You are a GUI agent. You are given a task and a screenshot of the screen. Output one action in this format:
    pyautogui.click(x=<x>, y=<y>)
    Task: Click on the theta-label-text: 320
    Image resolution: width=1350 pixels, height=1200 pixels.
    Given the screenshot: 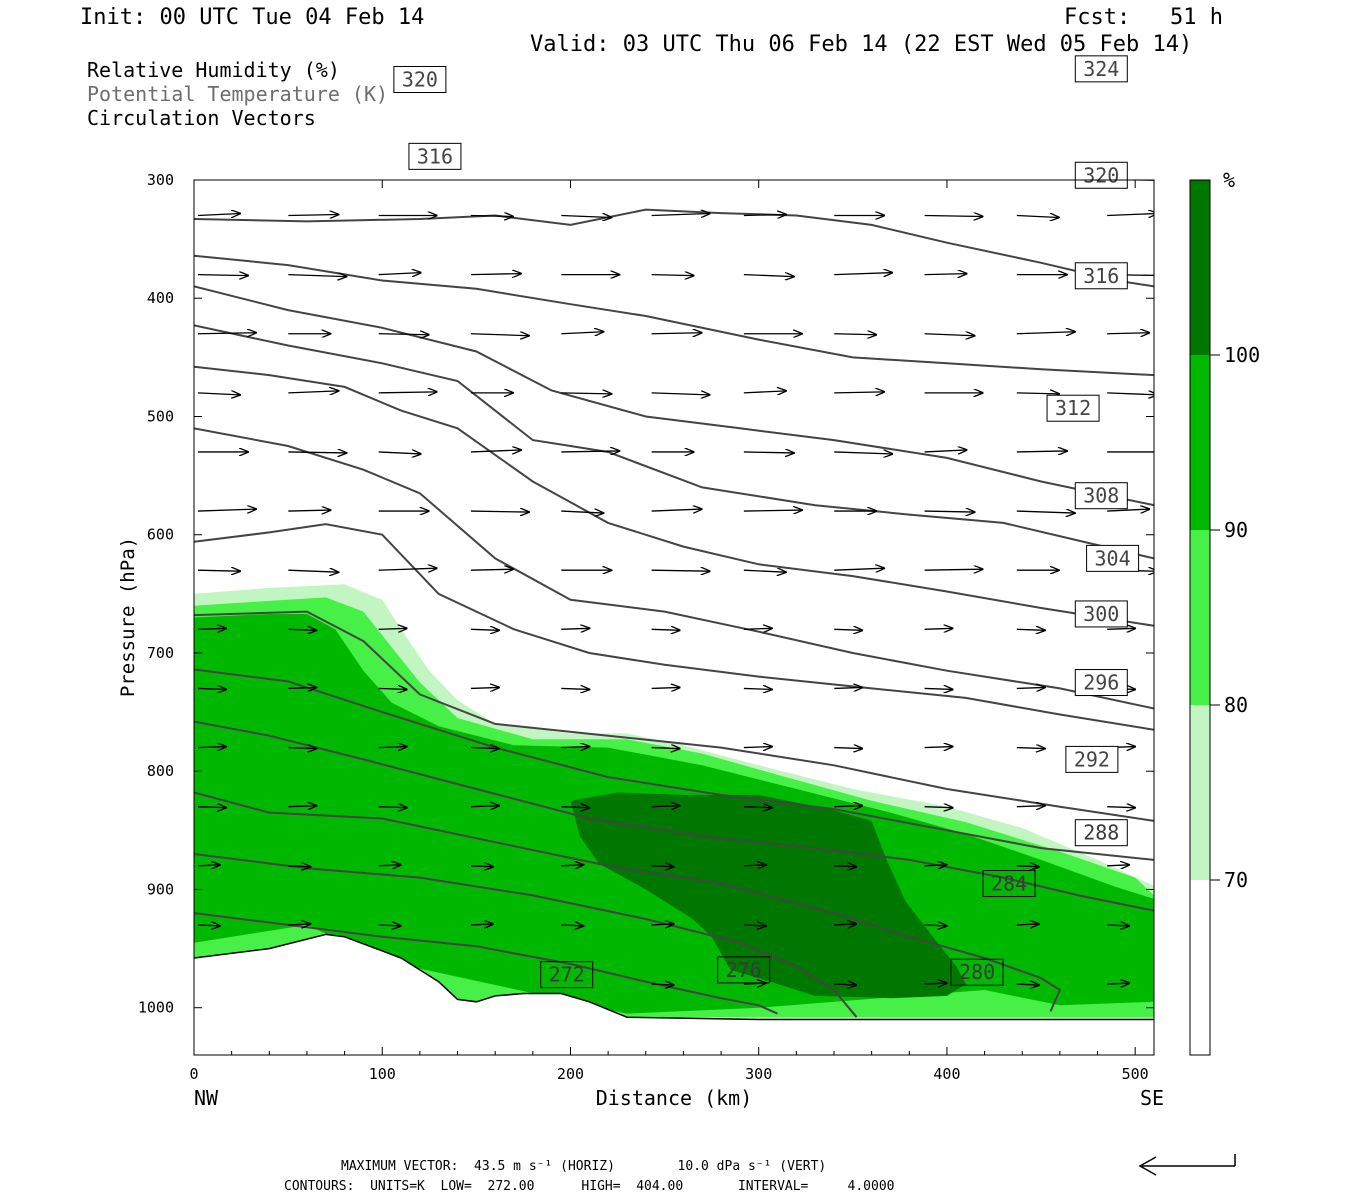 What is the action you would take?
    pyautogui.click(x=420, y=79)
    